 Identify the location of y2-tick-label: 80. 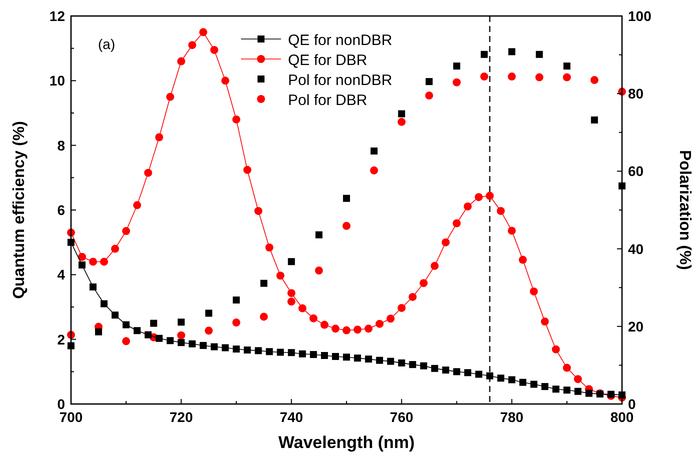
(636, 94).